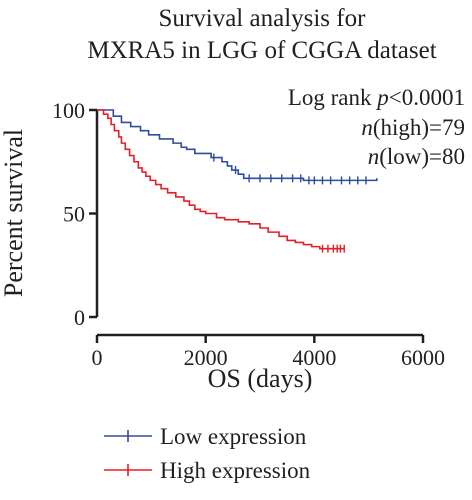 This screenshot has width=472, height=500. I want to click on x-ticks: 0 2000 4000 6000, so click(268, 352).